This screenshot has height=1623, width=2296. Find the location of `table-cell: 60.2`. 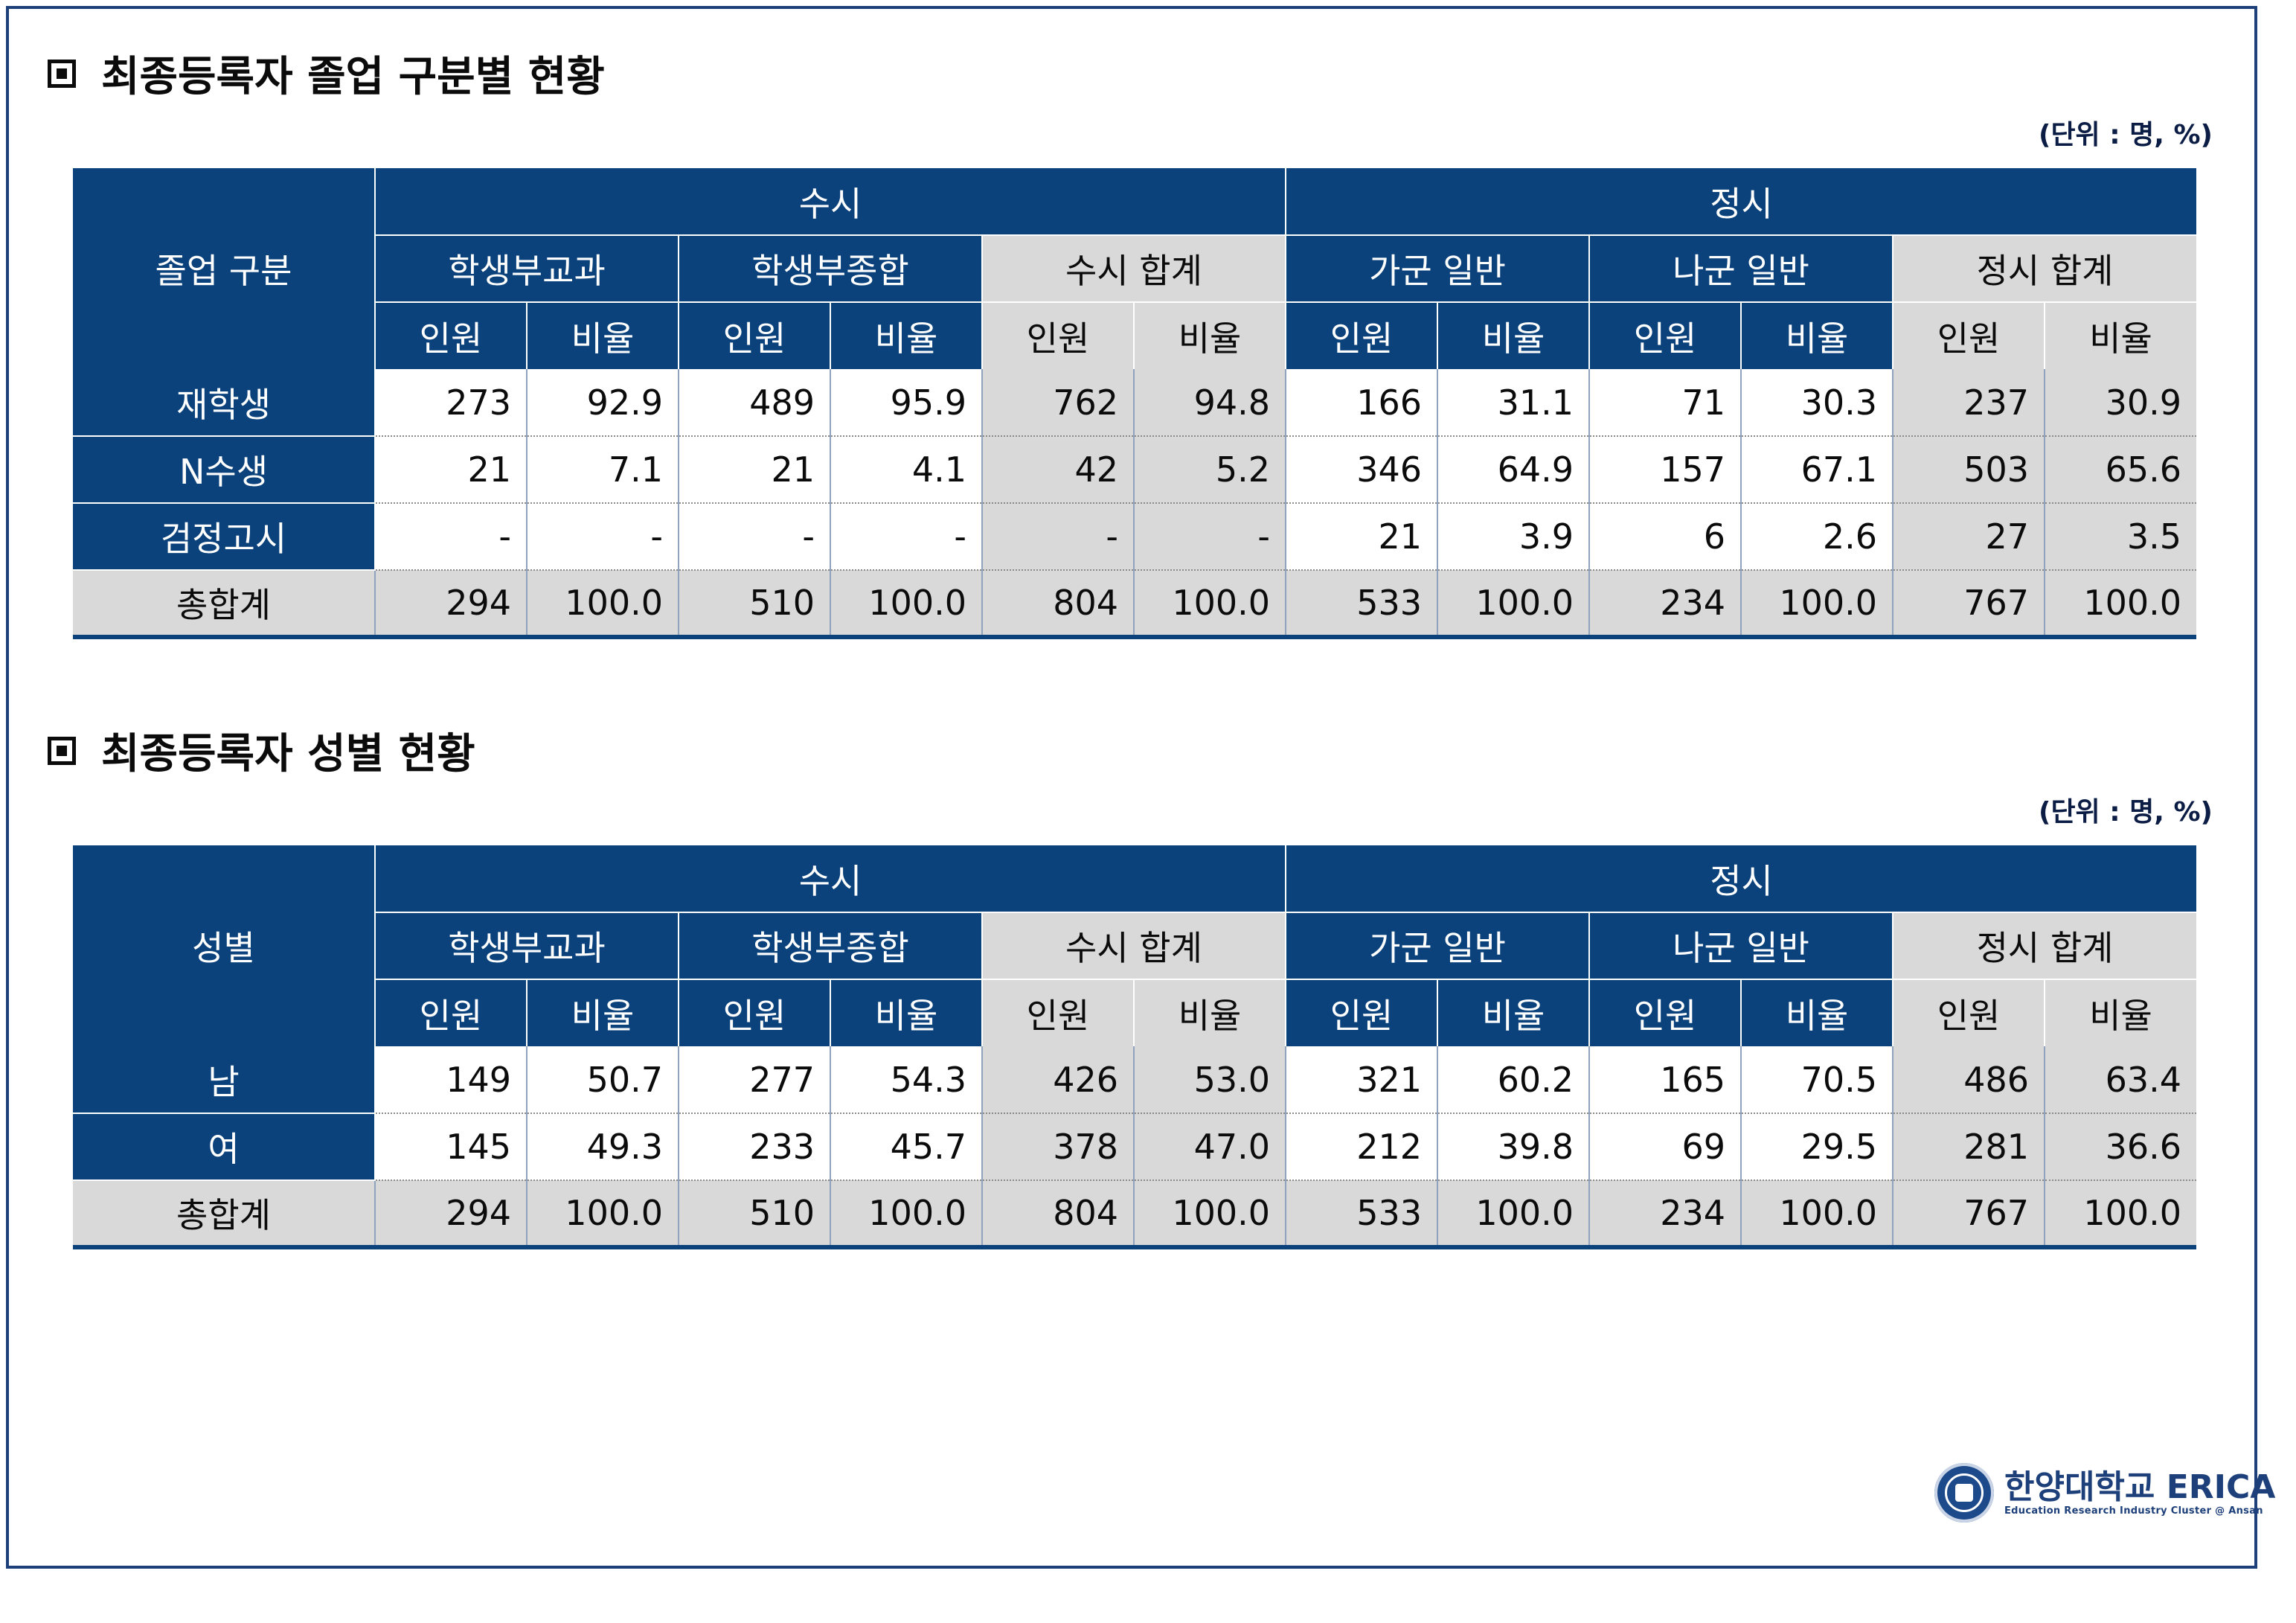

table-cell: 60.2 is located at coordinates (1513, 1080).